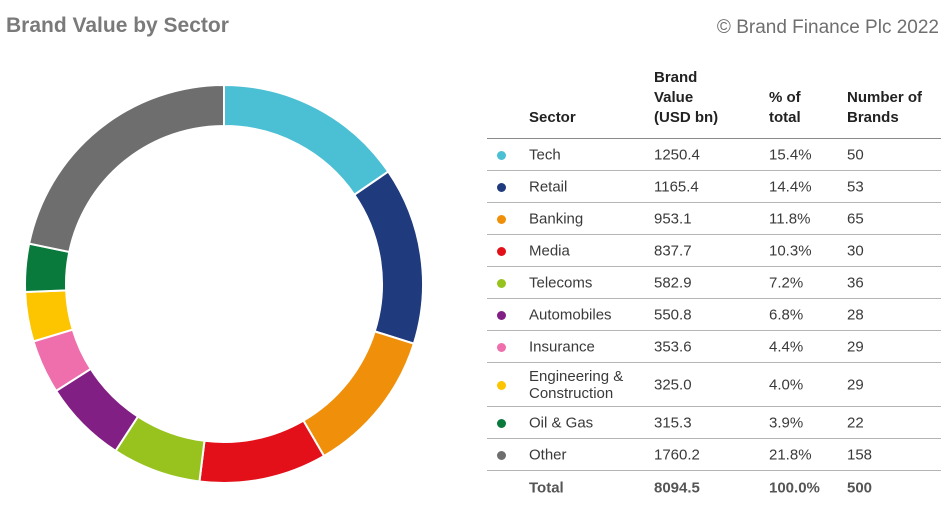  I want to click on chart-title: Brand Value by Sector, so click(117, 25).